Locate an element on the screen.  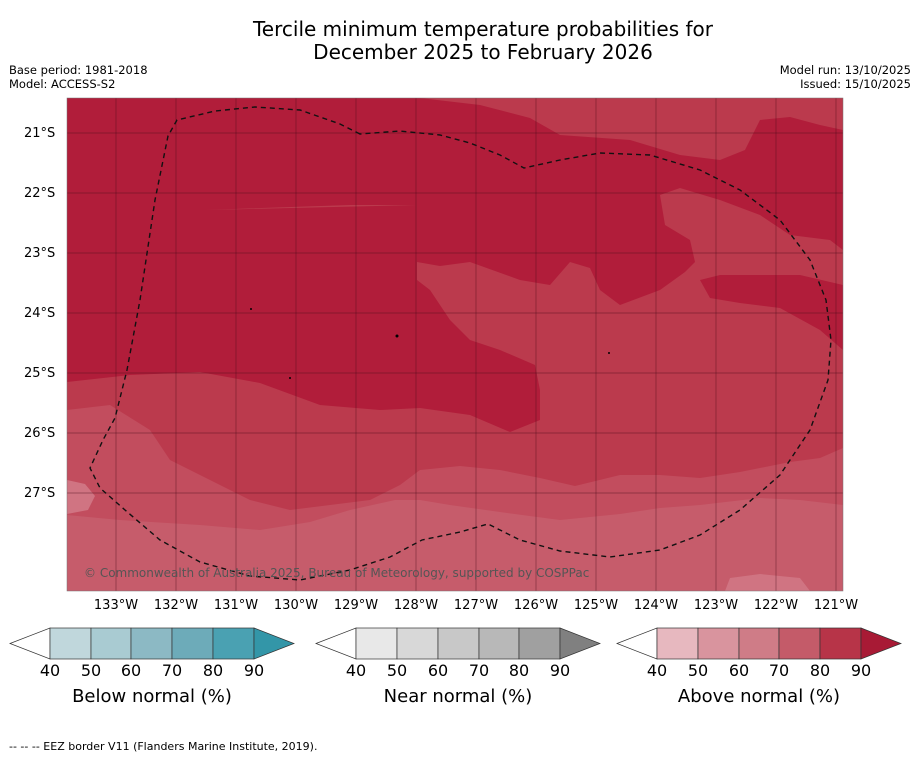
colorbar-near-label: Near normal (%) is located at coordinates (458, 696).